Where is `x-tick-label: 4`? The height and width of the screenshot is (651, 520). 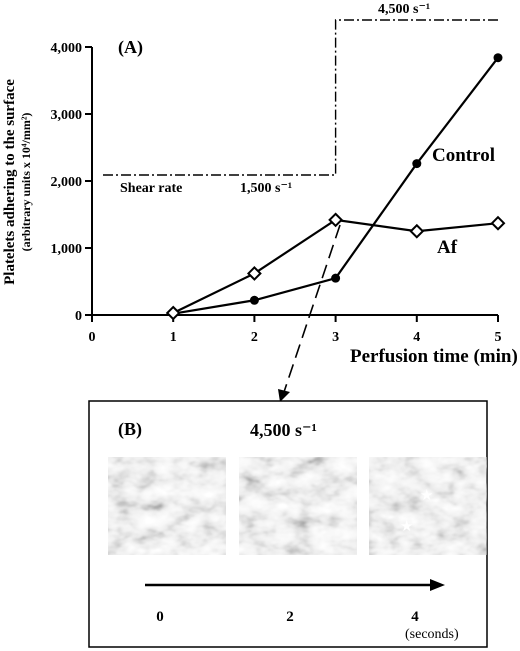
x-tick-label: 4 is located at coordinates (416, 337).